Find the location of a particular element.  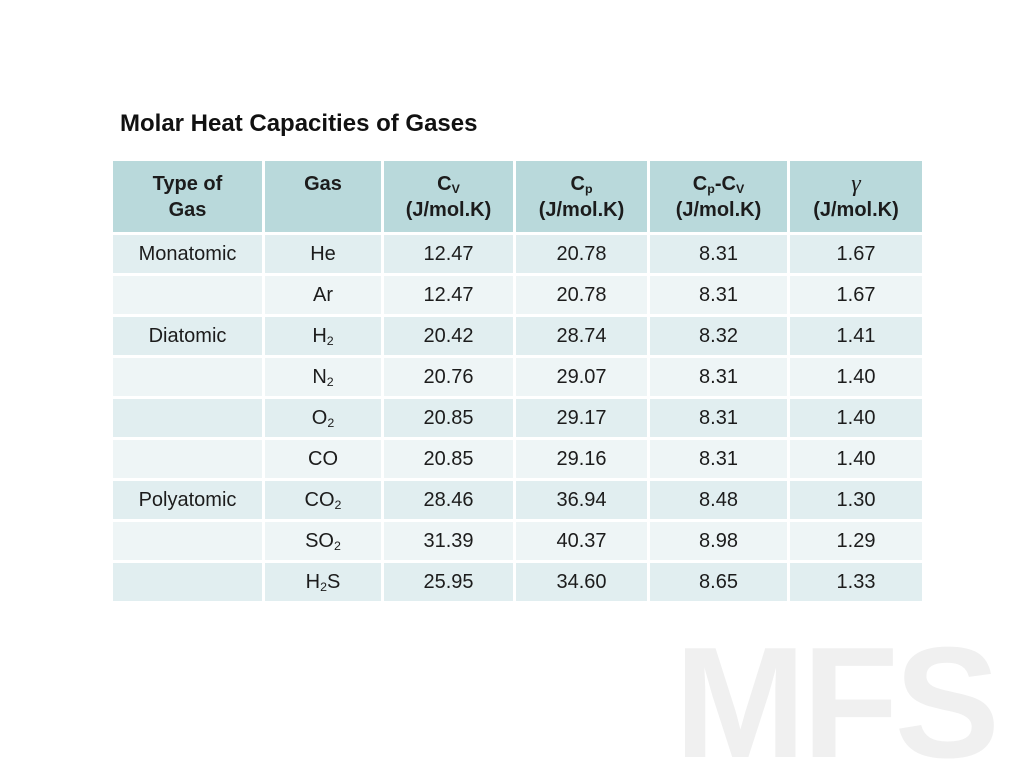

table-row: Diatomic H2 20.42 28.74 8.32 1.41 is located at coordinates (517, 336).